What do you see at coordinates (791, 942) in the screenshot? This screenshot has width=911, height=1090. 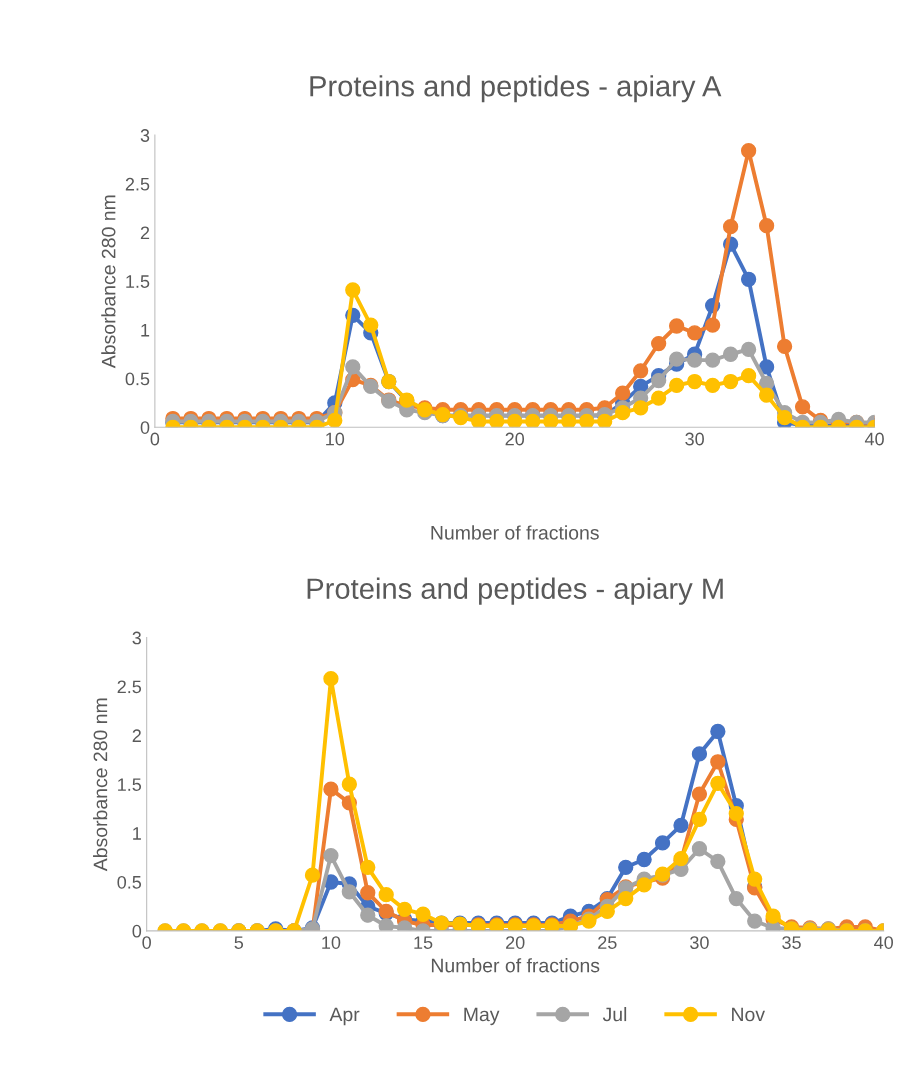 I see `x-tick-label: 35` at bounding box center [791, 942].